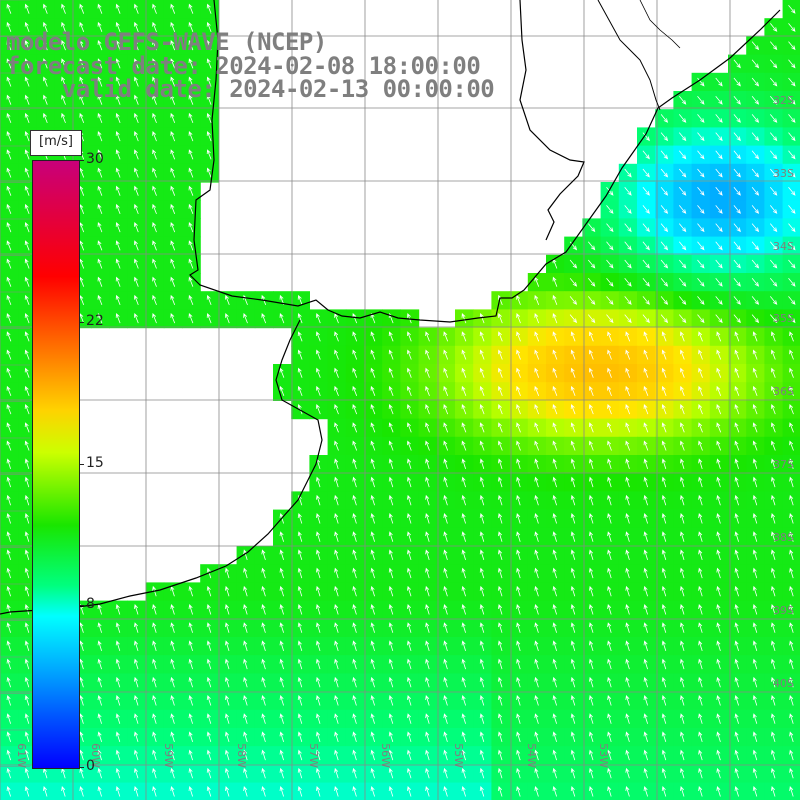 Image resolution: width=800 pixels, height=800 pixels. I want to click on latitude-label: 40S, so click(783, 683).